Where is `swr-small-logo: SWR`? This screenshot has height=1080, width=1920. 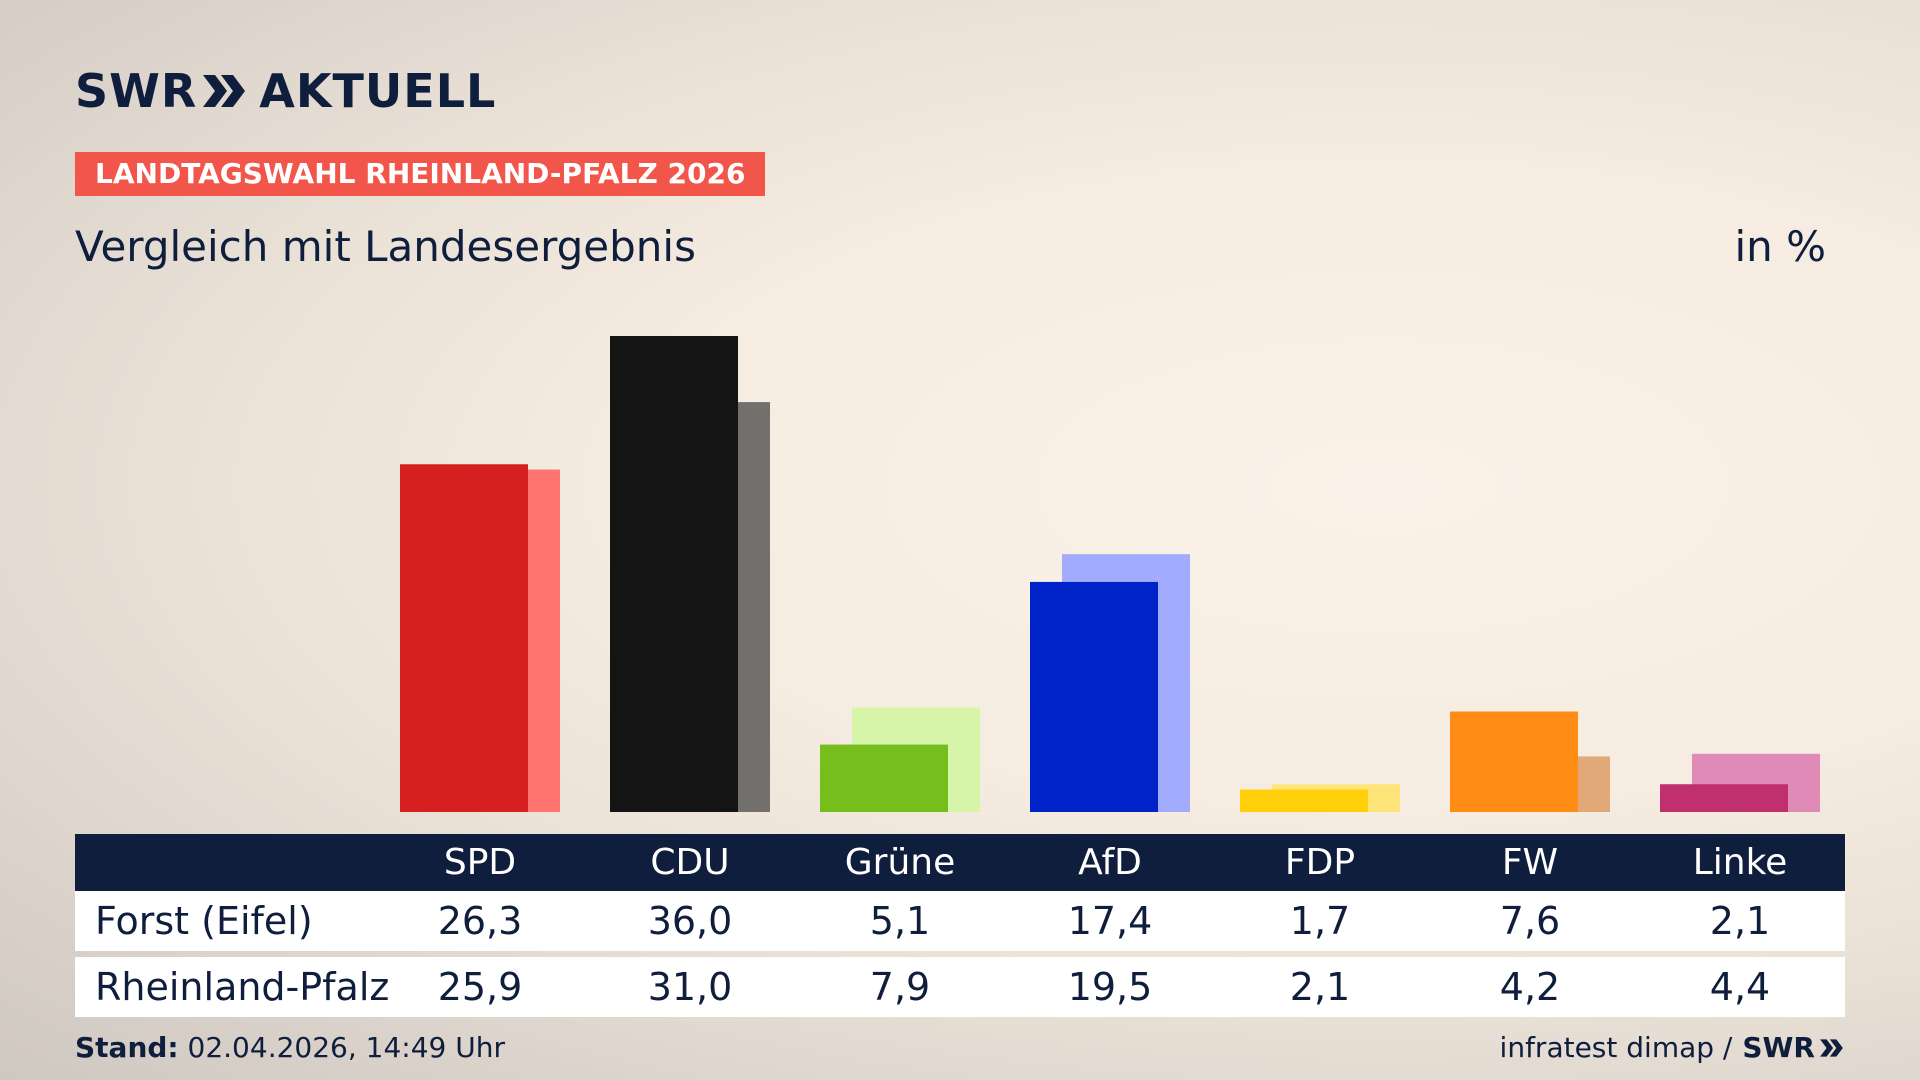
swr-small-logo: SWR is located at coordinates (1793, 1047).